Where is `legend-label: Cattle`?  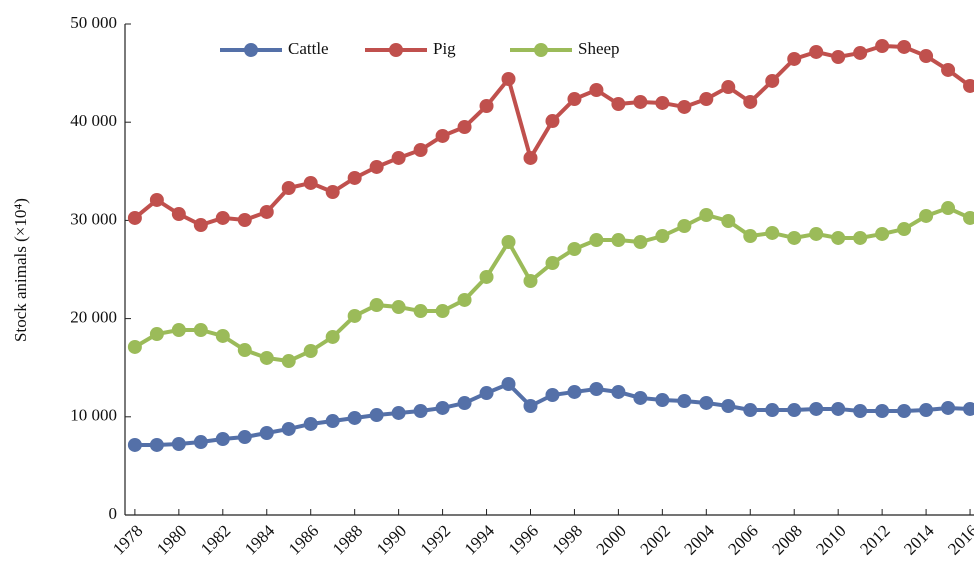
legend-label: Cattle is located at coordinates (308, 48).